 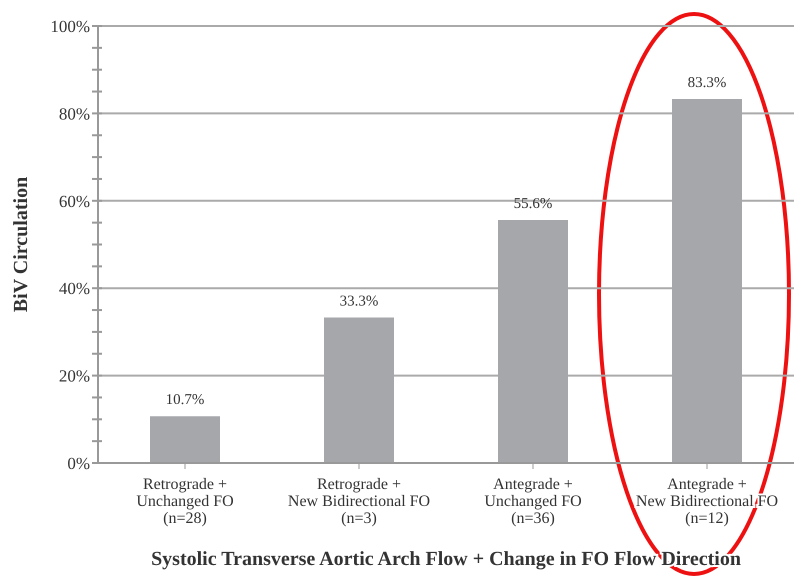 What do you see at coordinates (74, 114) in the screenshot?
I see `y-tick-label: 80%` at bounding box center [74, 114].